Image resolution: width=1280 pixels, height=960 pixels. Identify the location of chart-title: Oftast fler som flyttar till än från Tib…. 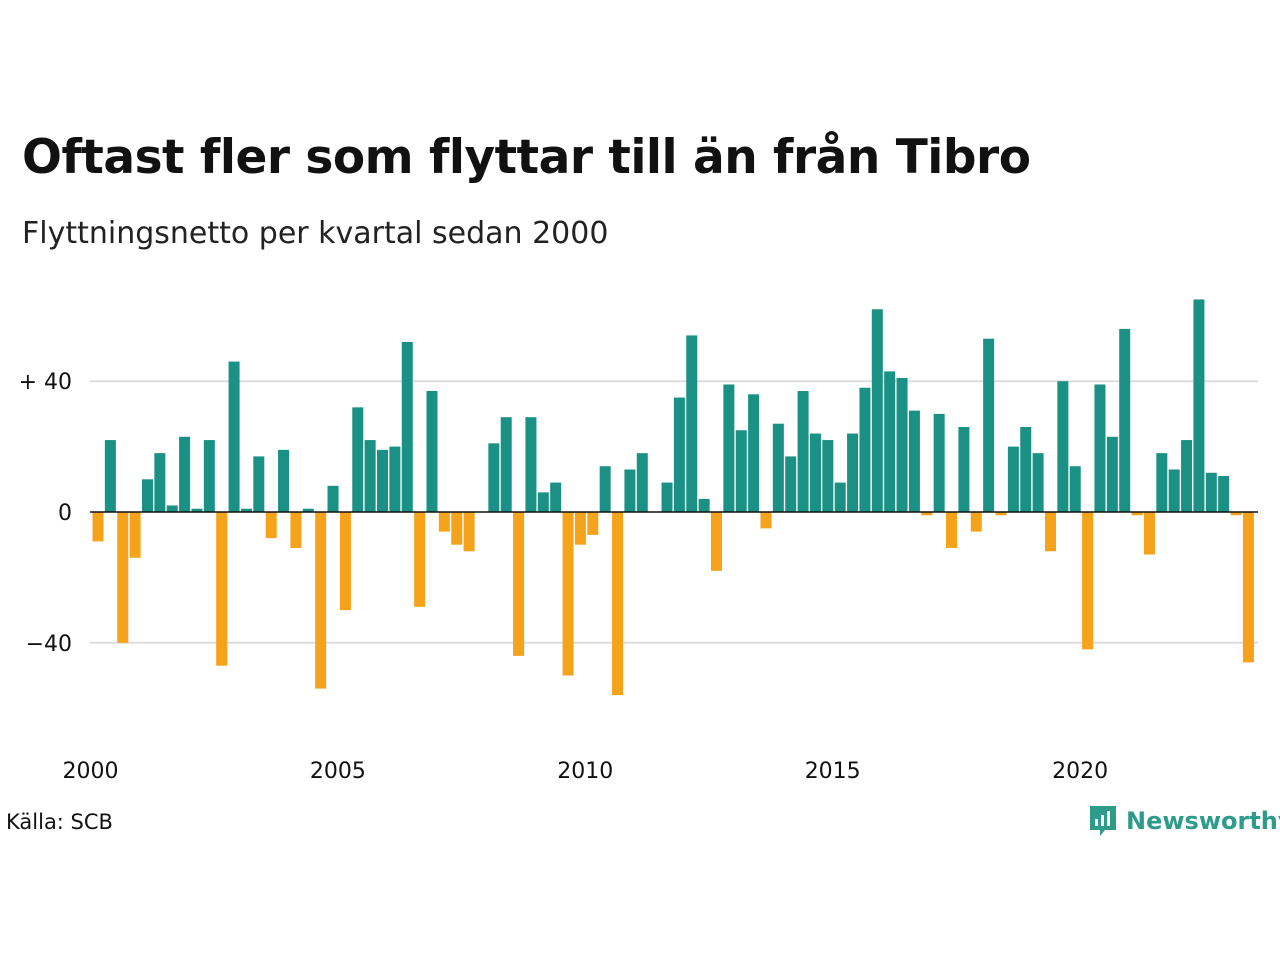
(526, 157).